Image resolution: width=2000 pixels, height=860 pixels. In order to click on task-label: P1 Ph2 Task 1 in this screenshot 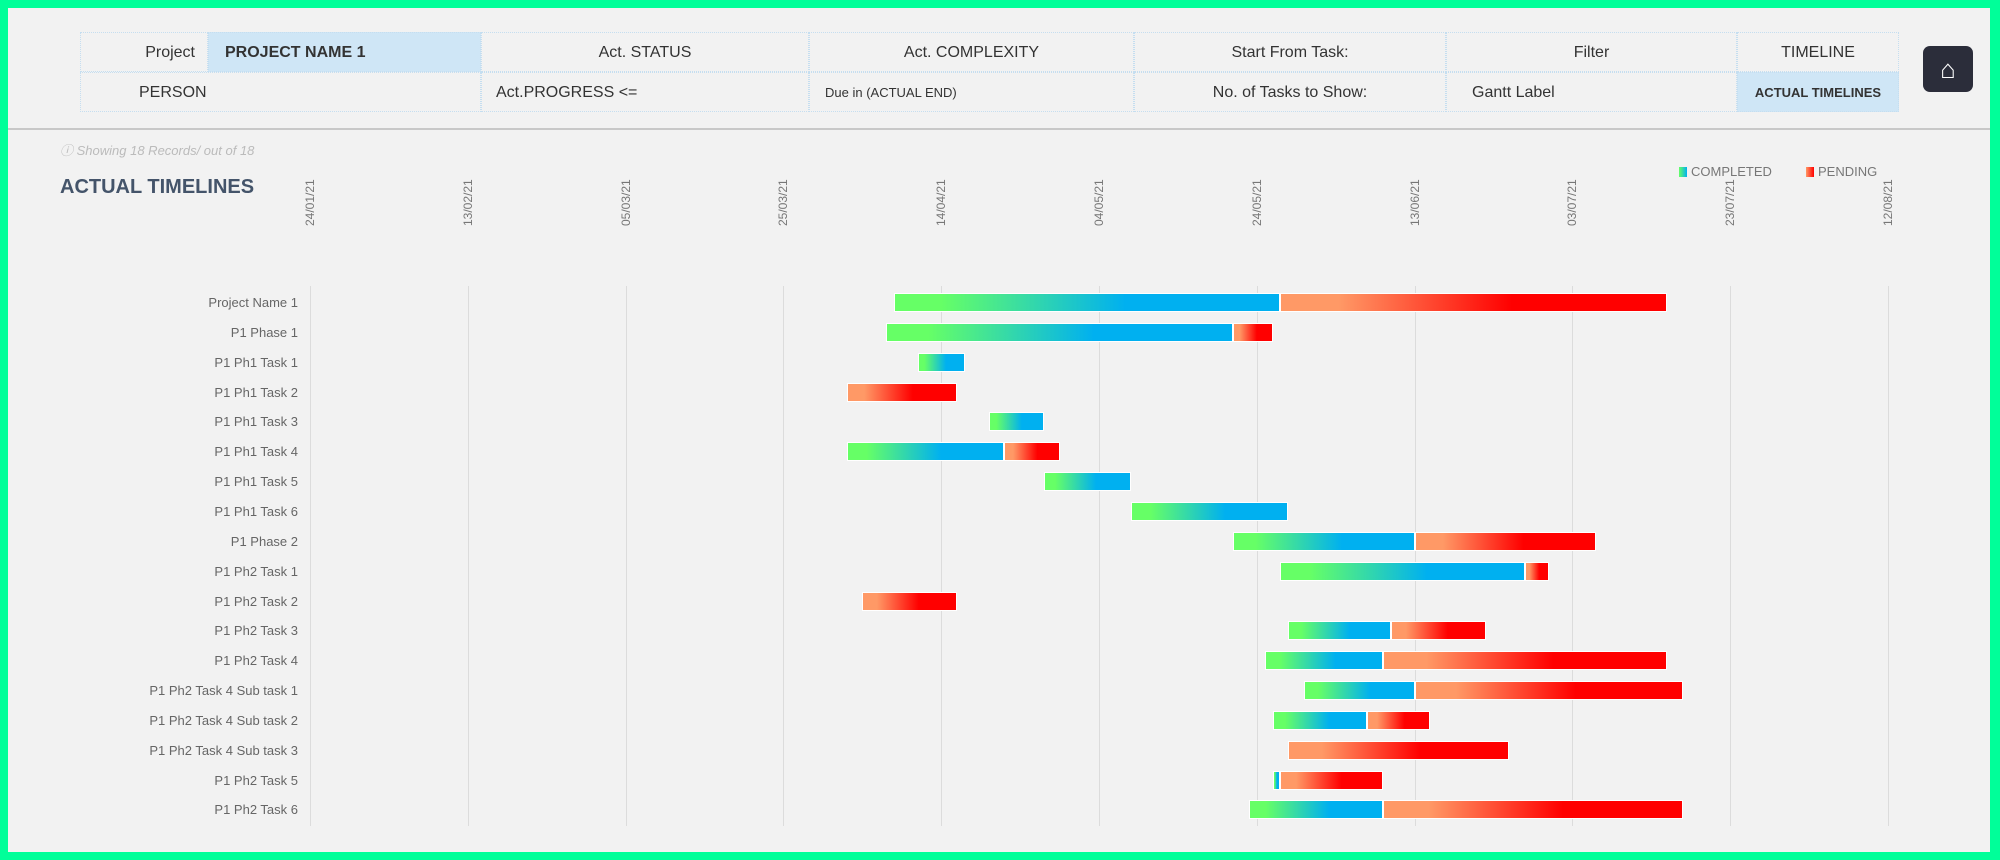, I will do `click(256, 571)`.